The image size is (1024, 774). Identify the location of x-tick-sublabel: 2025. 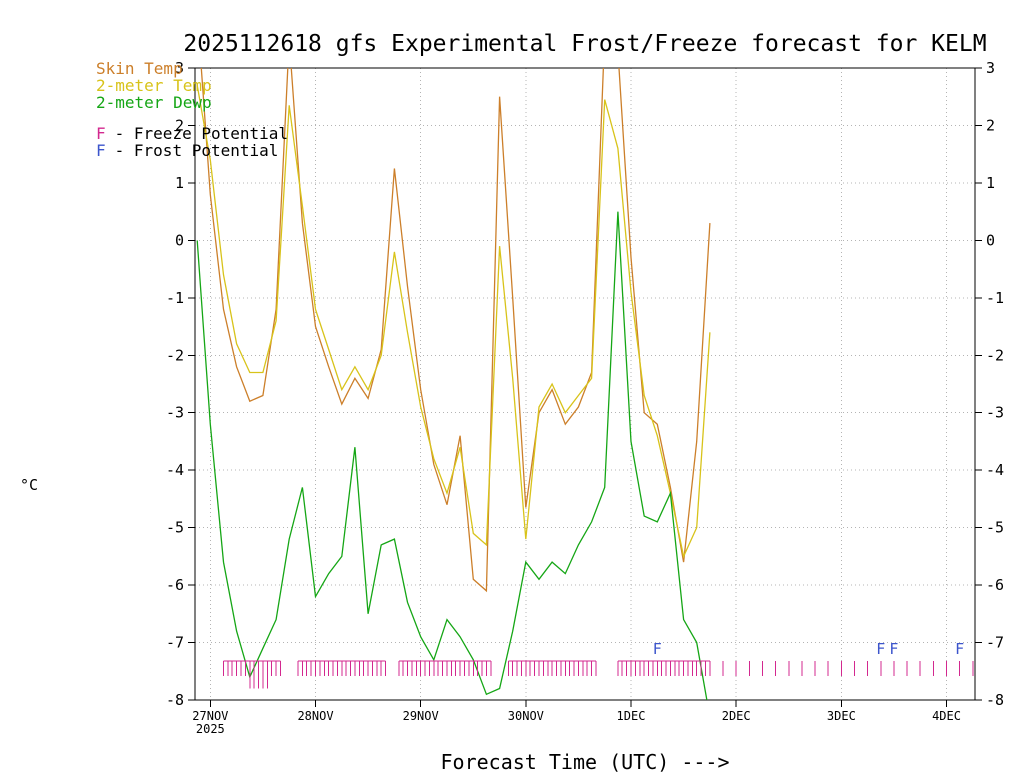
(210, 729).